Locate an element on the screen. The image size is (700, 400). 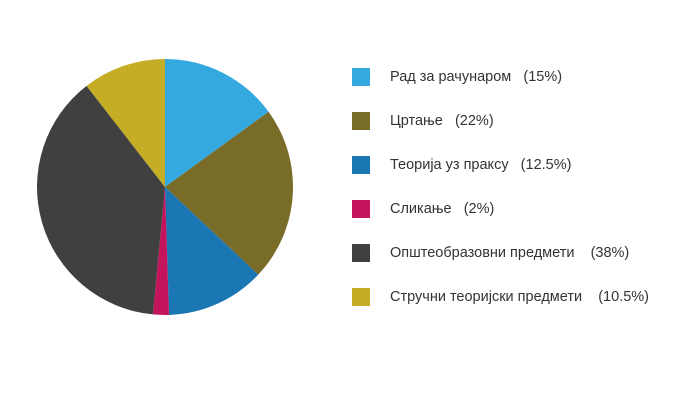
legend-value: (2%) is located at coordinates (479, 209).